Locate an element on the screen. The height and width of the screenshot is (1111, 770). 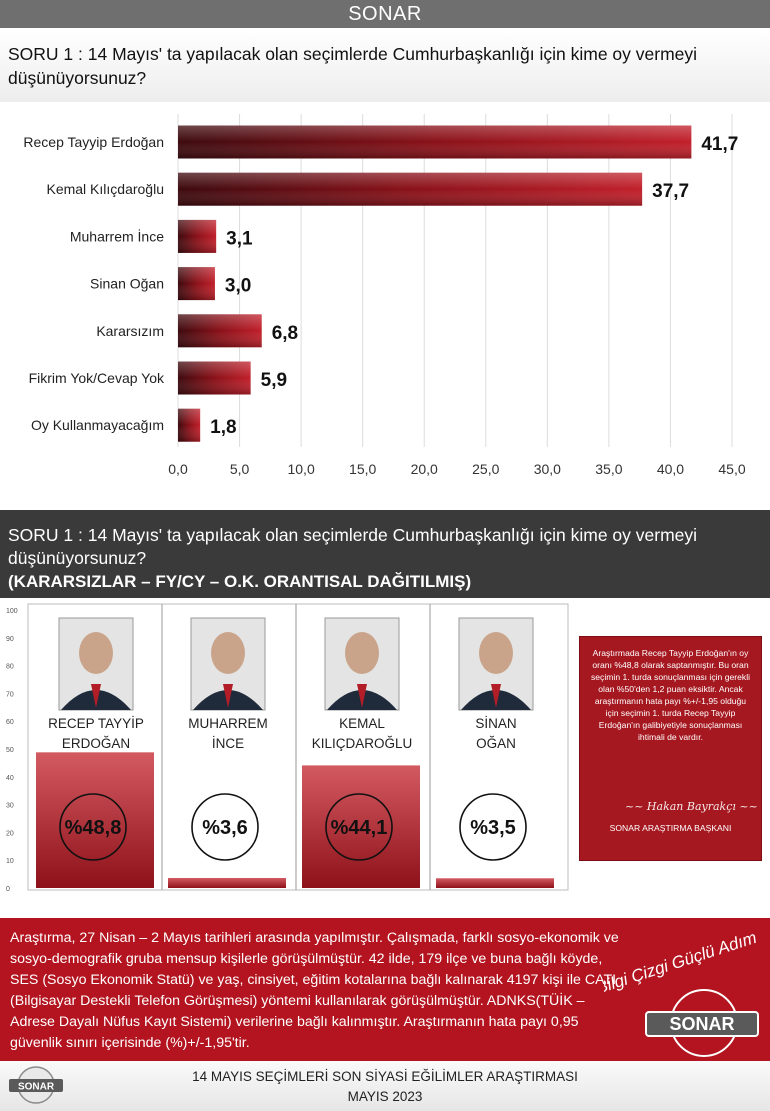
candidate-name: ERDOĞAN is located at coordinates (96, 743).